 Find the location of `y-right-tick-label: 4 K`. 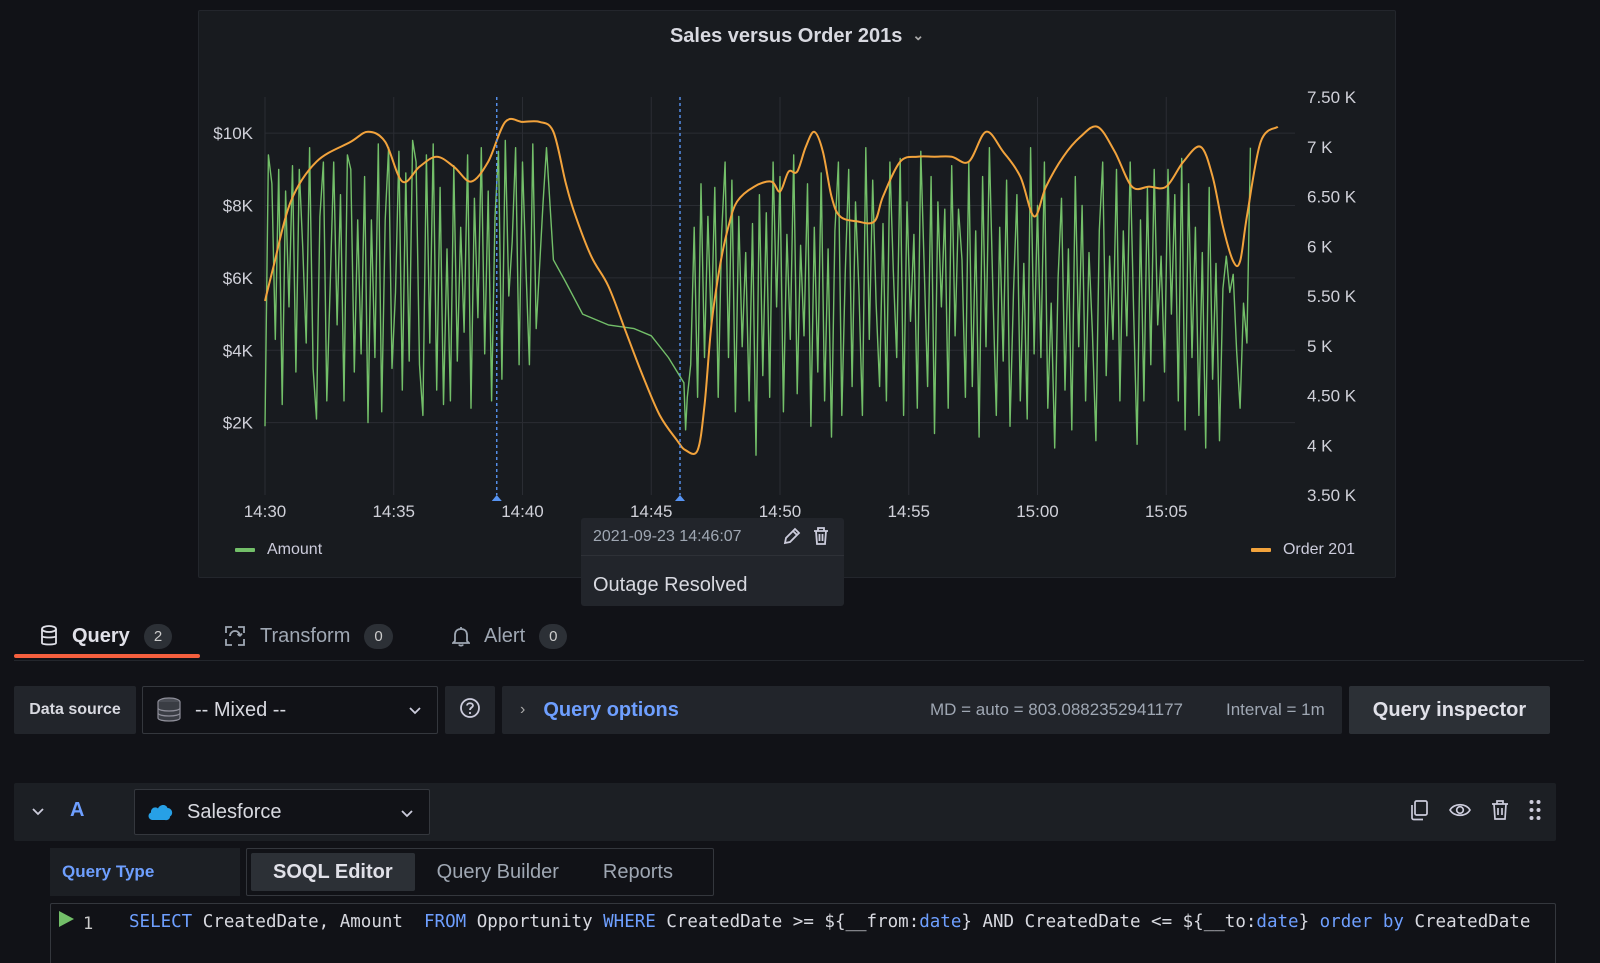

y-right-tick-label: 4 K is located at coordinates (1320, 445).